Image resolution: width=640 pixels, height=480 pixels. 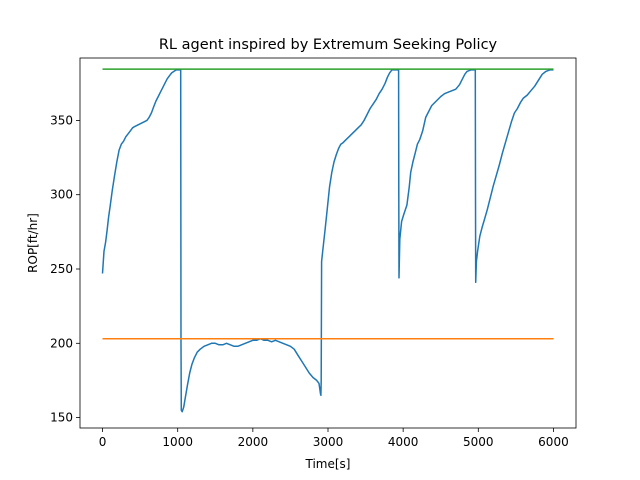 What do you see at coordinates (61, 120) in the screenshot?
I see `y-tick-label: 350` at bounding box center [61, 120].